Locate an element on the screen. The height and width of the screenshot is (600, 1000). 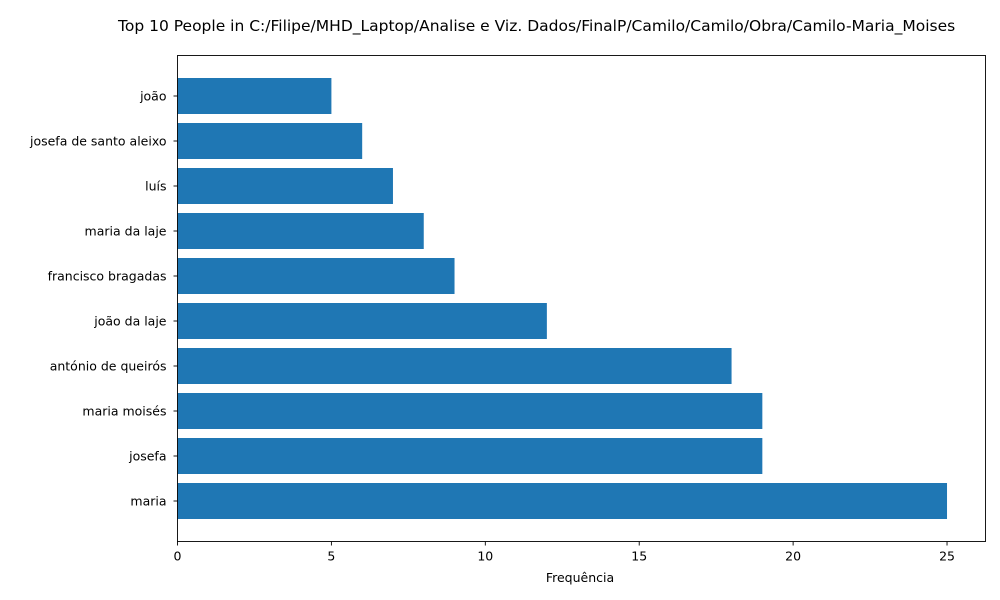
y-tick-label: joão is located at coordinates (152, 96).